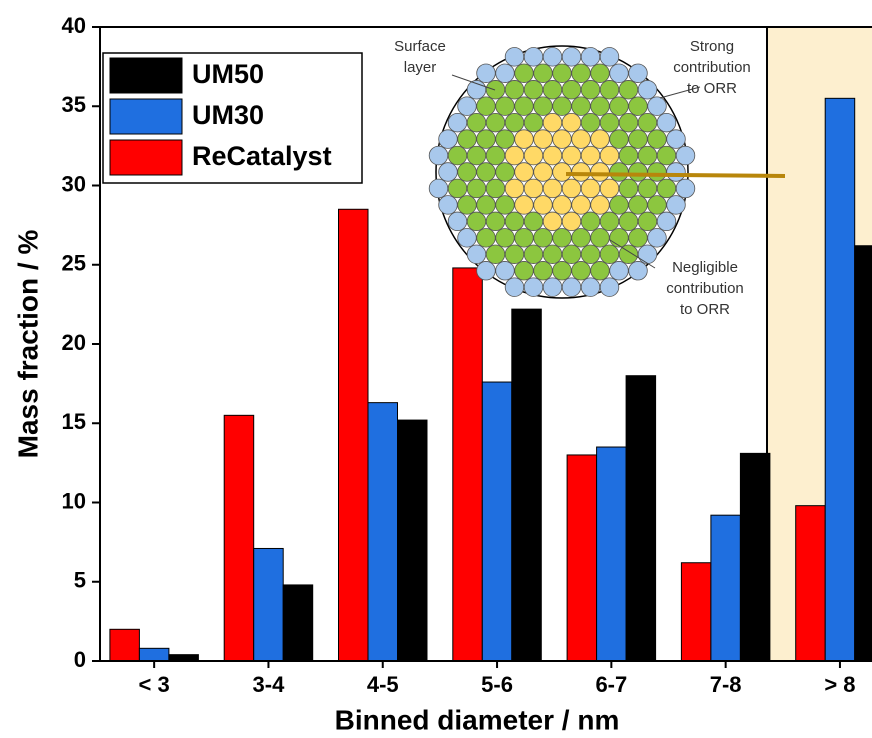  I want to click on legend-swatch, so click(146, 157).